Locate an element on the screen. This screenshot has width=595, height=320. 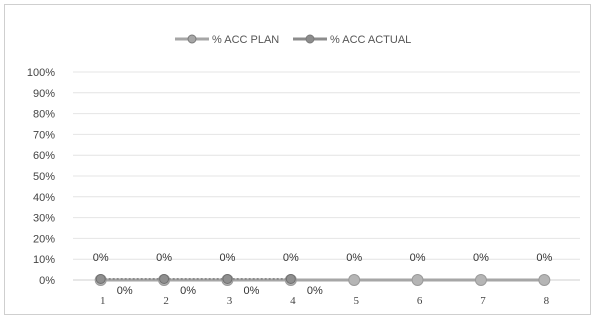
x-tick-label: 8 is located at coordinates (547, 301).